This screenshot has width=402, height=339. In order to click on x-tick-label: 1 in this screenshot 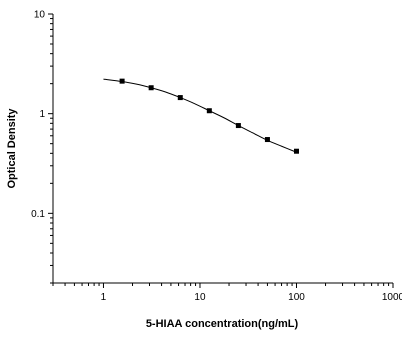, I will do `click(104, 297)`.